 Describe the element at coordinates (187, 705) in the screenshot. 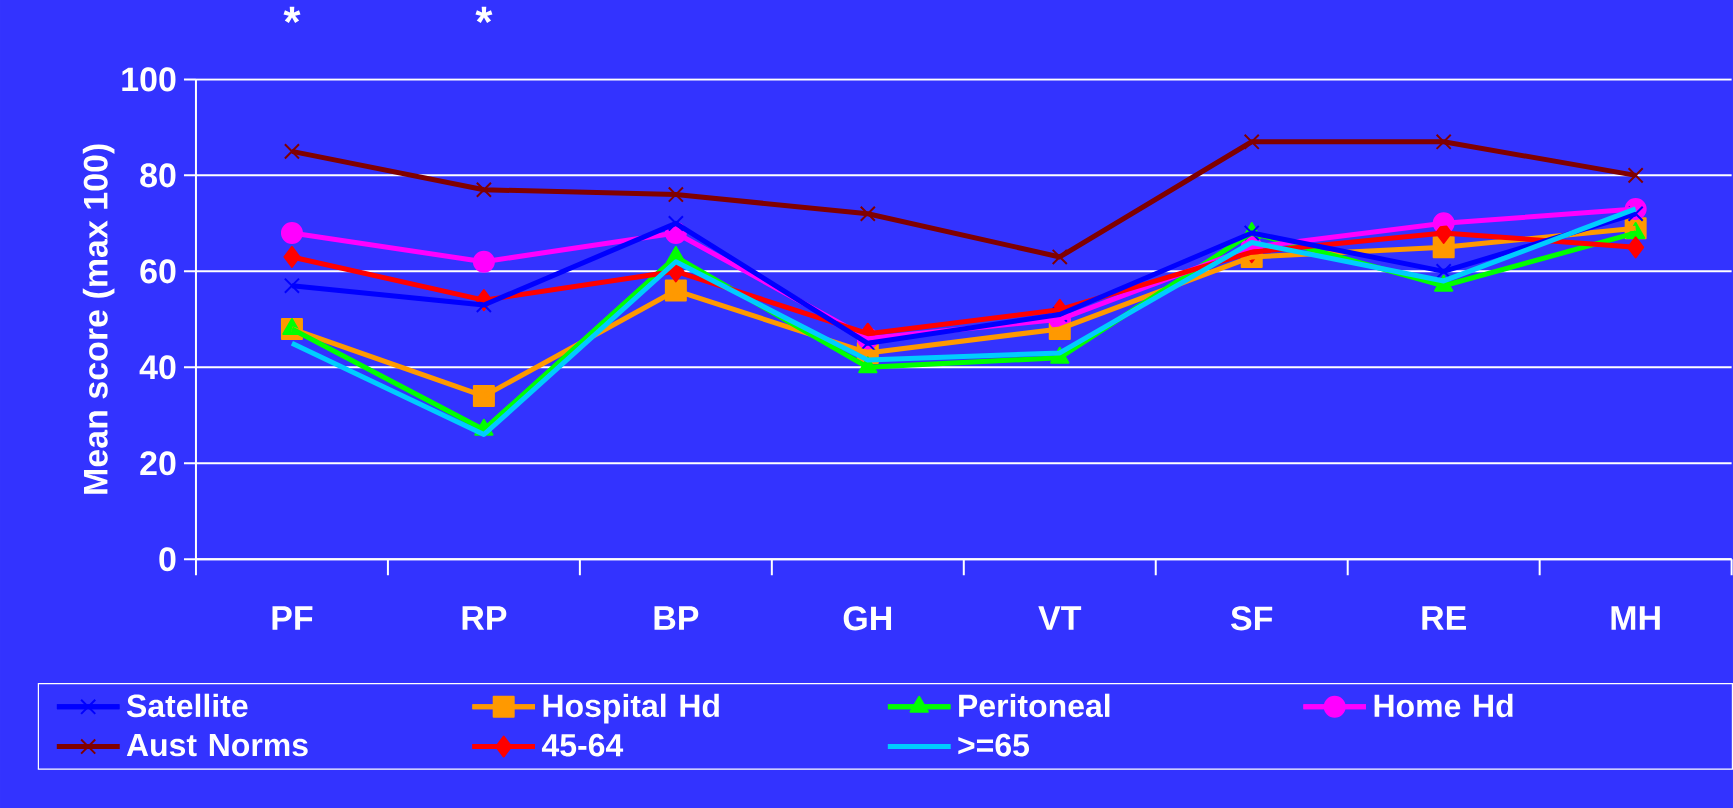

I see `legend-label: Satellite` at that location.